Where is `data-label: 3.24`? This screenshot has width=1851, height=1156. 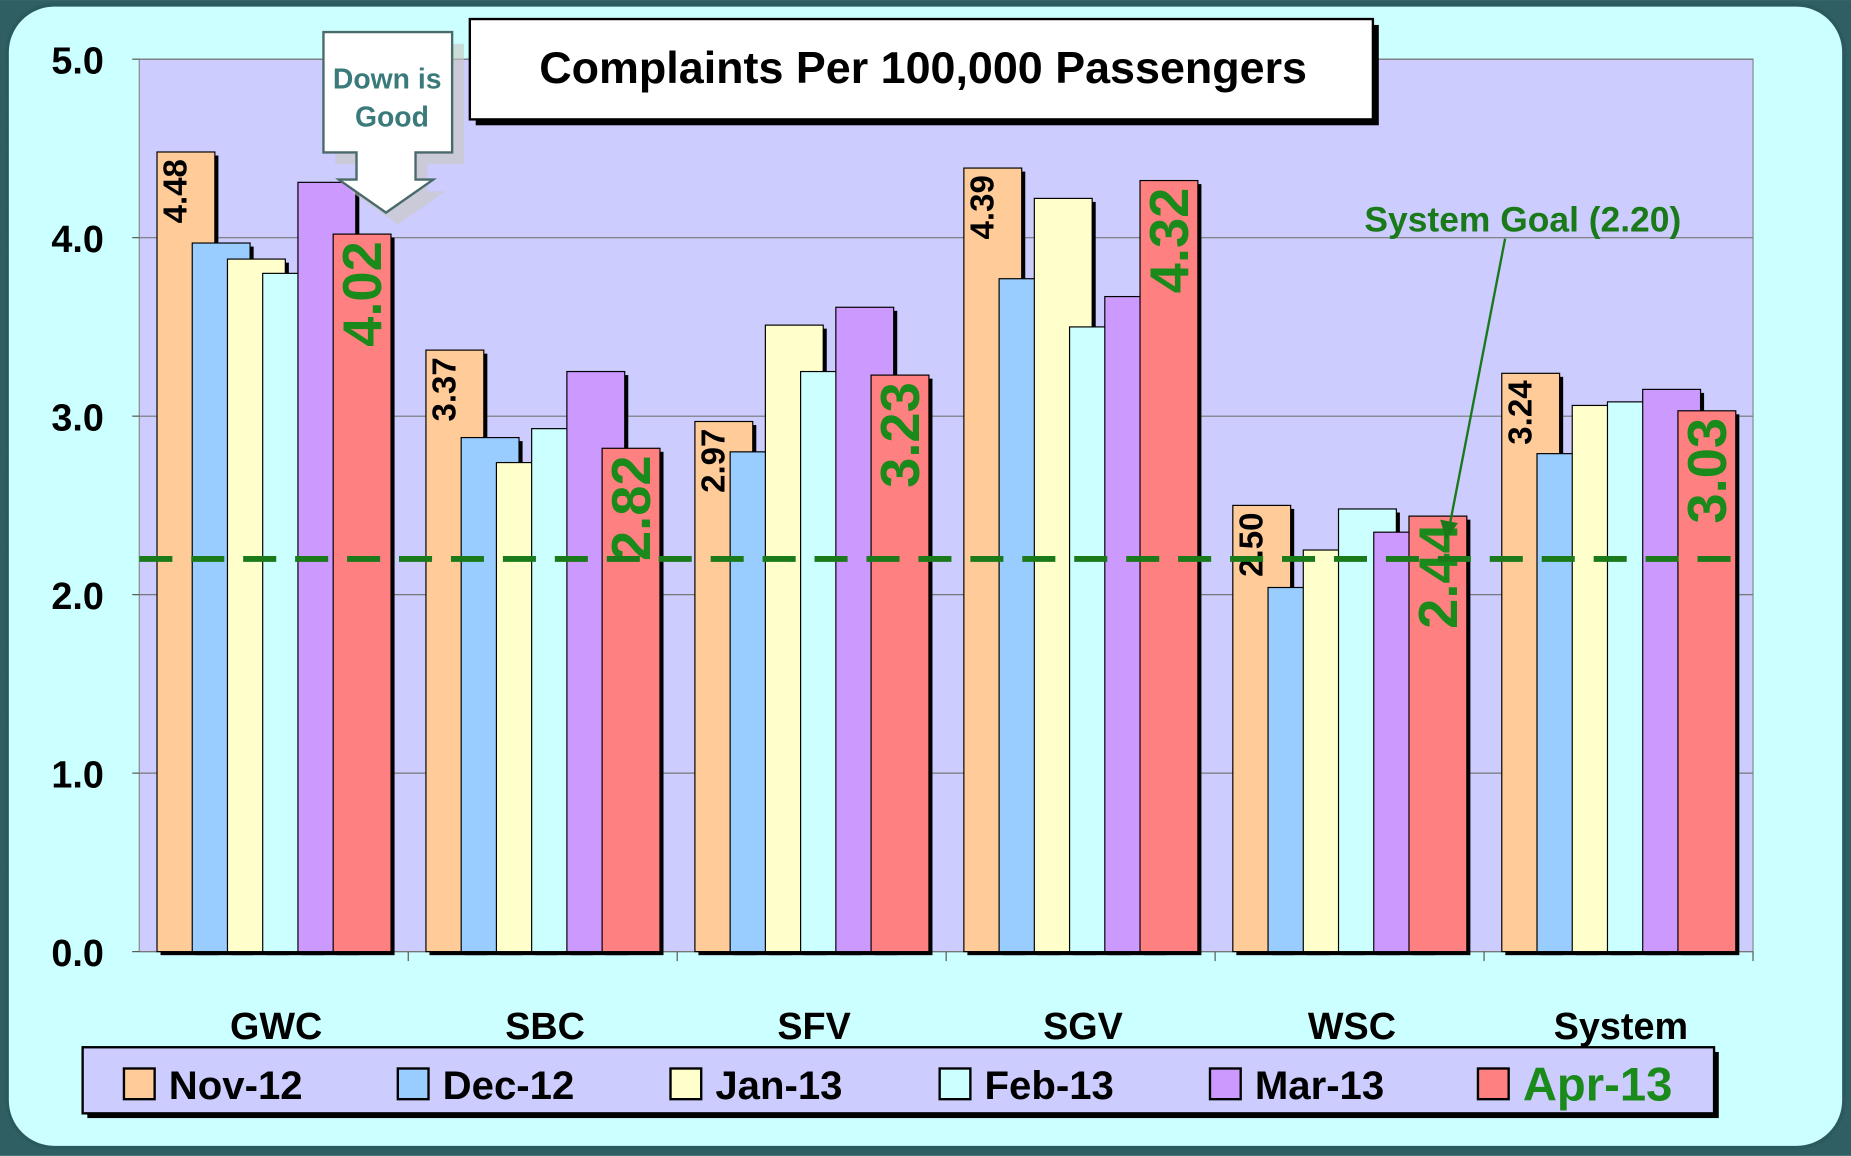 data-label: 3.24 is located at coordinates (1520, 412).